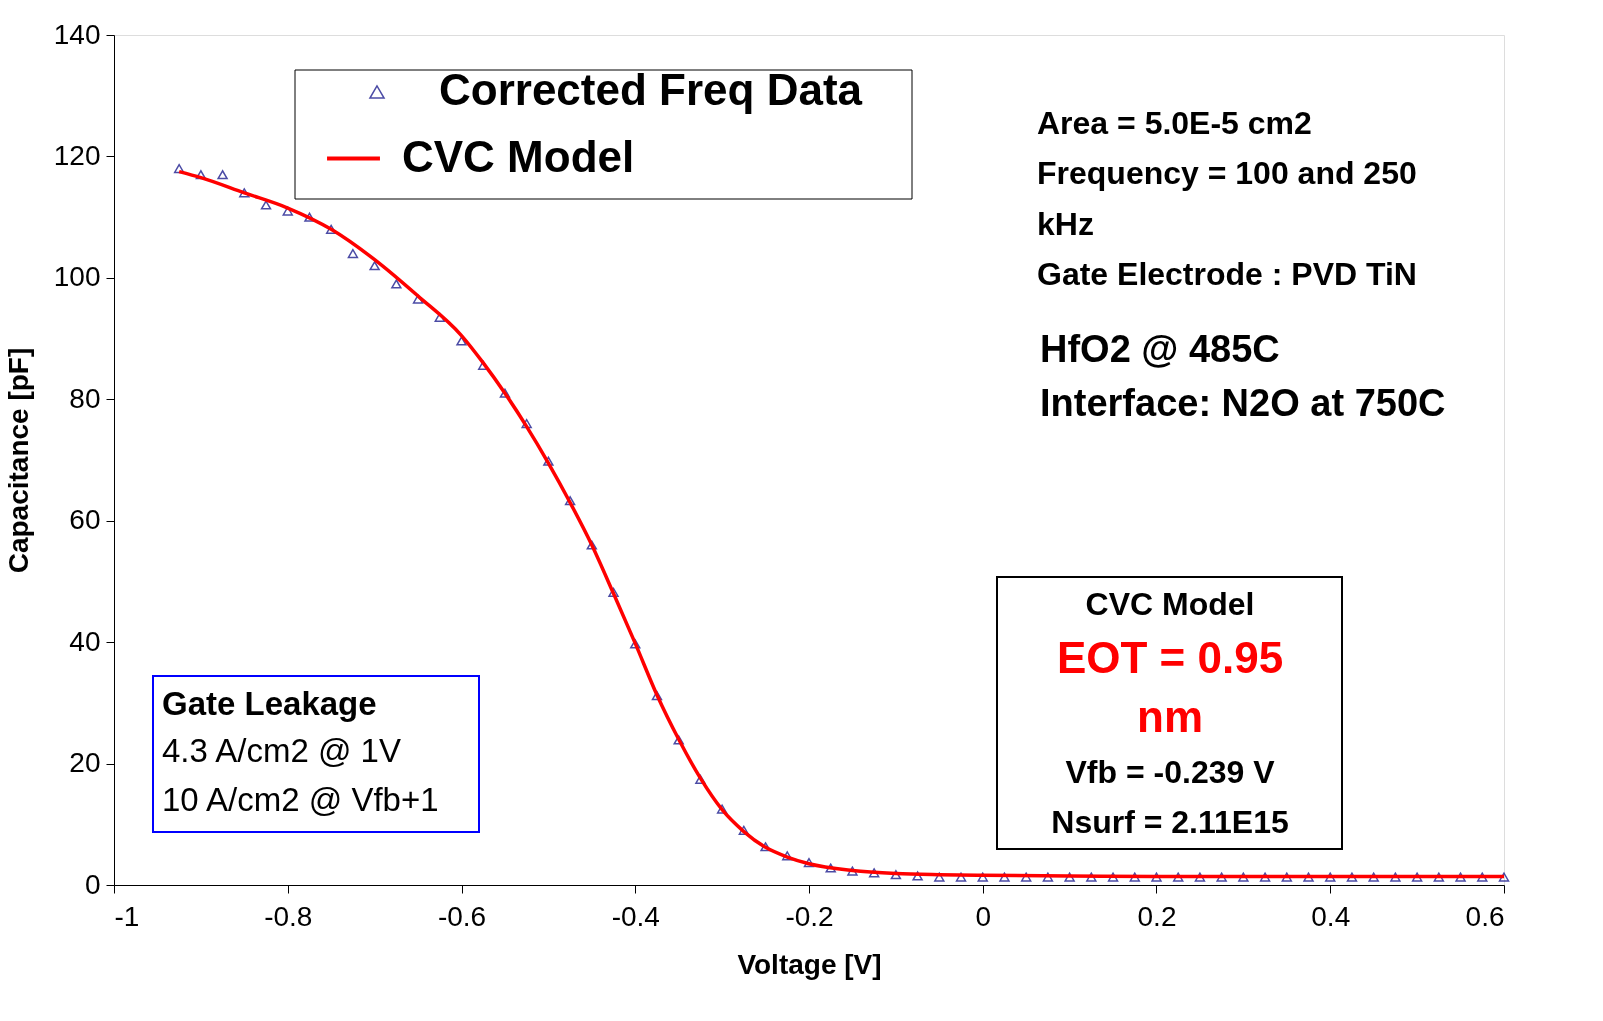 The width and height of the screenshot is (1603, 1021). What do you see at coordinates (1243, 403) in the screenshot?
I see `annotation: Interface: N2O at 750C` at bounding box center [1243, 403].